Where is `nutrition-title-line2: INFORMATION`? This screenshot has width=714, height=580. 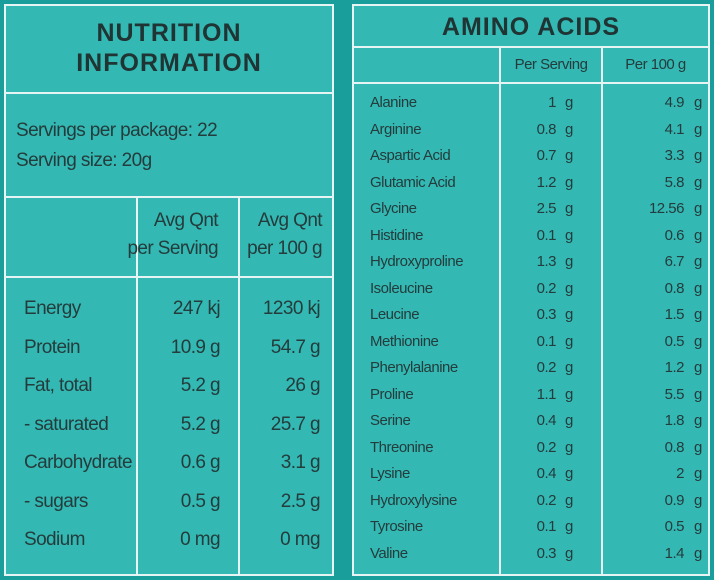 nutrition-title-line2: INFORMATION is located at coordinates (169, 63).